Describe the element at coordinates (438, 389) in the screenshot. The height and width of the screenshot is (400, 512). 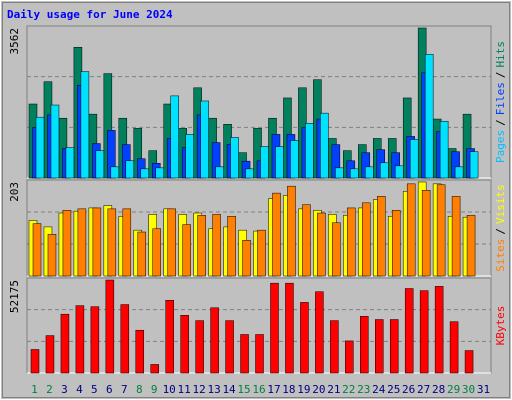
I see `x-tick-label: 28` at that location.